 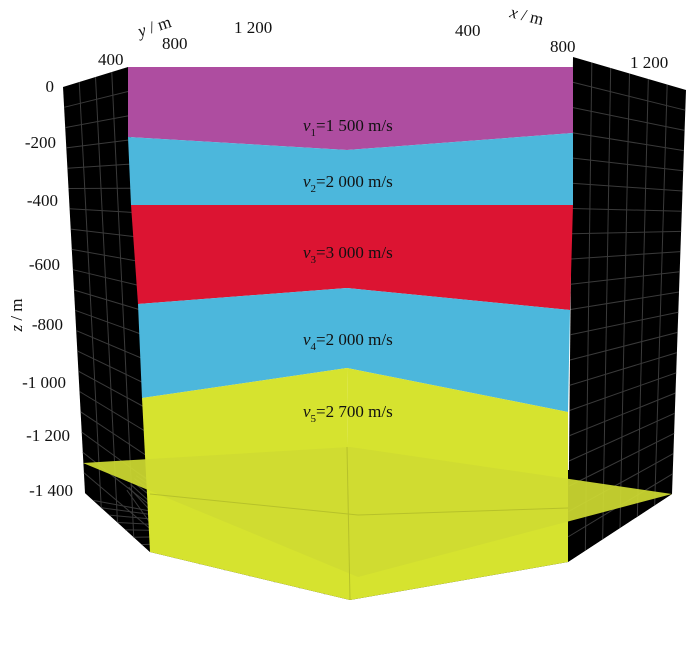 What do you see at coordinates (468, 30) in the screenshot?
I see `x-tick-400: 400` at bounding box center [468, 30].